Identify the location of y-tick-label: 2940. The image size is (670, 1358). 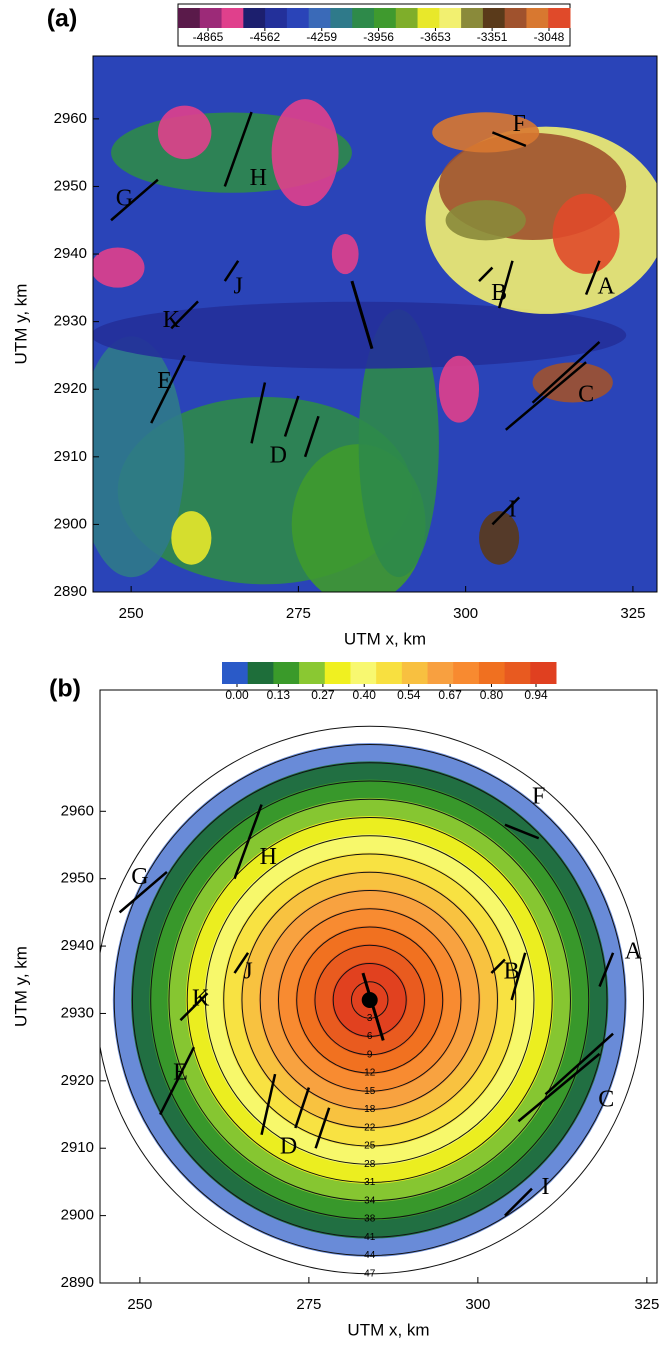
(70, 253).